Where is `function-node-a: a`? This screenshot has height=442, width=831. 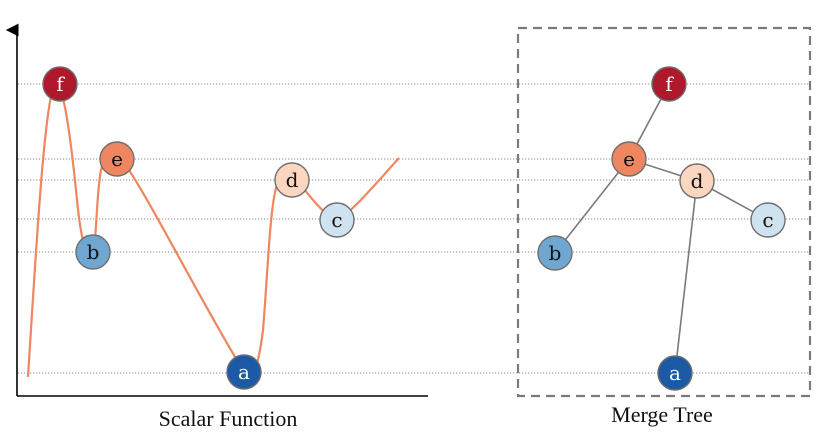 function-node-a: a is located at coordinates (244, 372).